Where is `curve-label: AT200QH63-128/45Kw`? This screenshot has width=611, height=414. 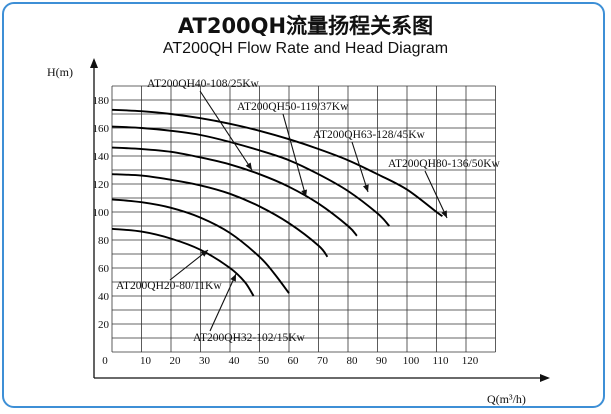
curve-label: AT200QH63-128/45Kw is located at coordinates (369, 135).